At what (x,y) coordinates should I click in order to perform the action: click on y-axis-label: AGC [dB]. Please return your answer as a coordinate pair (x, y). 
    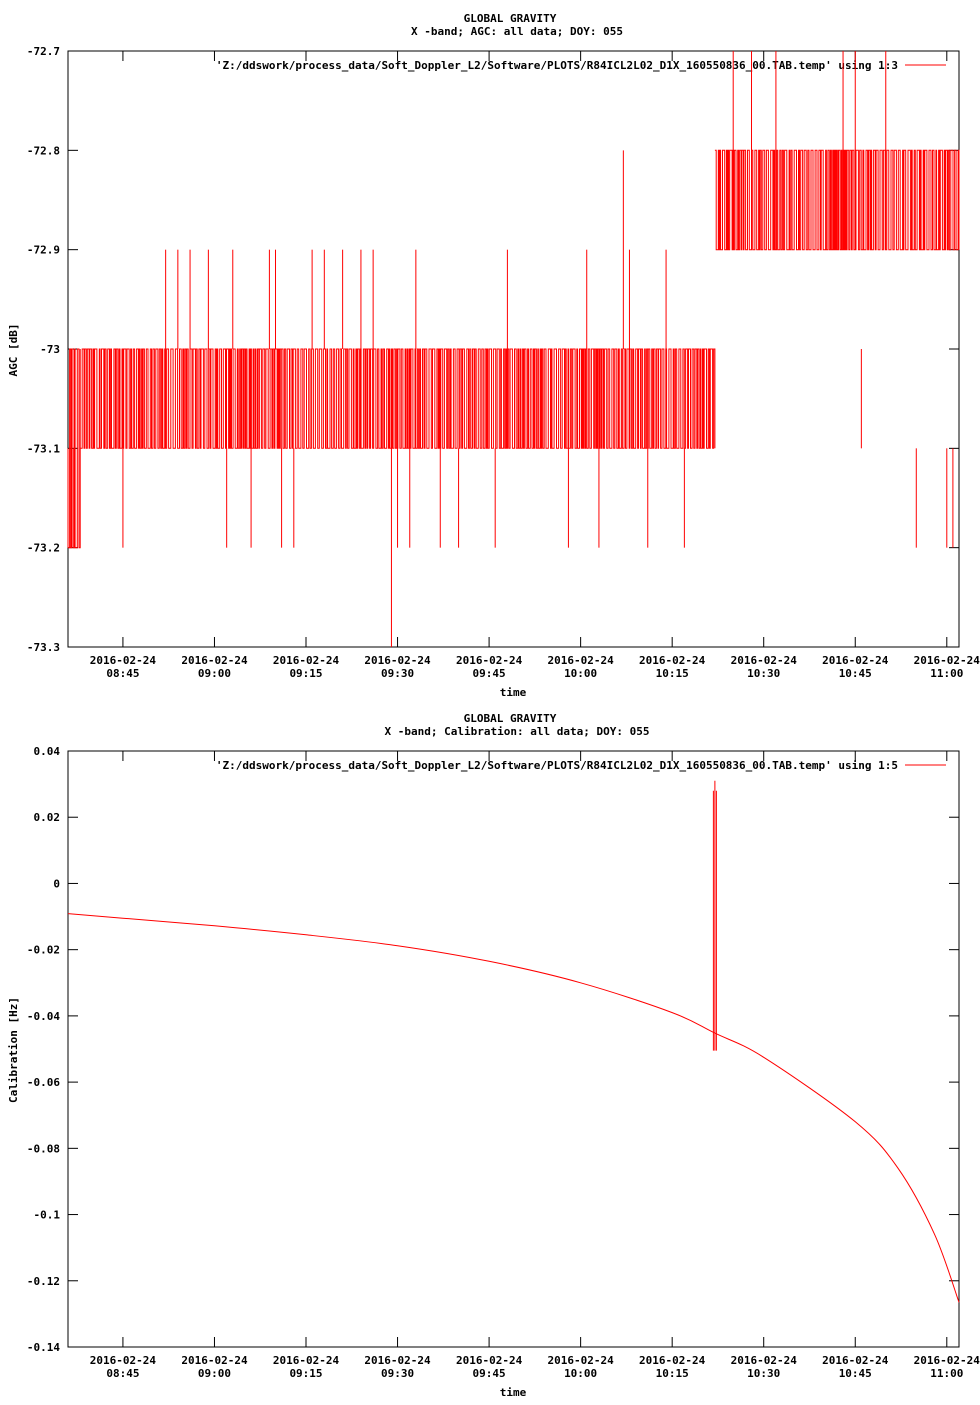
    Looking at the image, I should click on (13, 350).